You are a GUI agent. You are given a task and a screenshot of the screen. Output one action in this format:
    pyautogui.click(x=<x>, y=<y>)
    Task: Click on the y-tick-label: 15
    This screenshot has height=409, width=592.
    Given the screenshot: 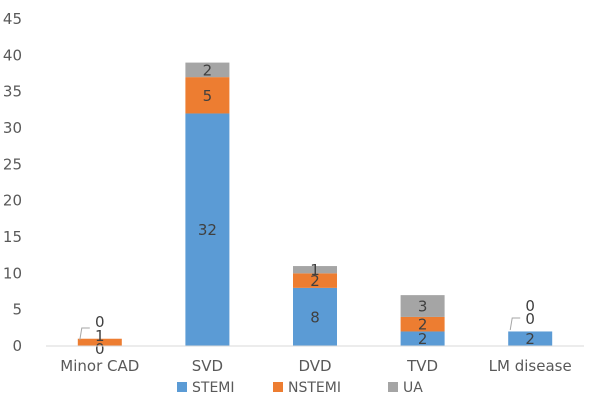 What is the action you would take?
    pyautogui.click(x=12, y=237)
    